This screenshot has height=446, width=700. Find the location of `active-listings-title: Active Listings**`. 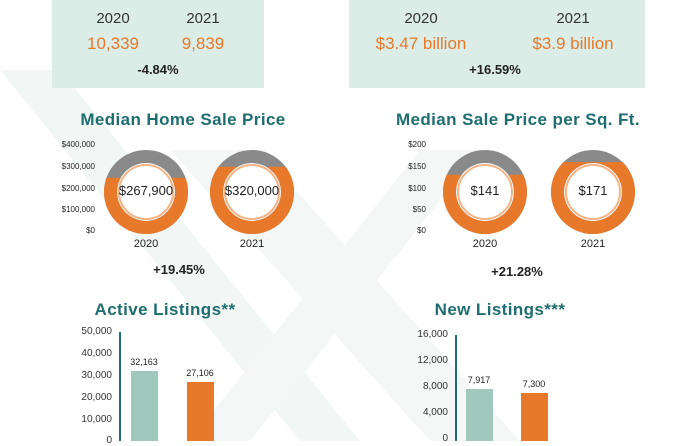

active-listings-title: Active Listings** is located at coordinates (165, 309).